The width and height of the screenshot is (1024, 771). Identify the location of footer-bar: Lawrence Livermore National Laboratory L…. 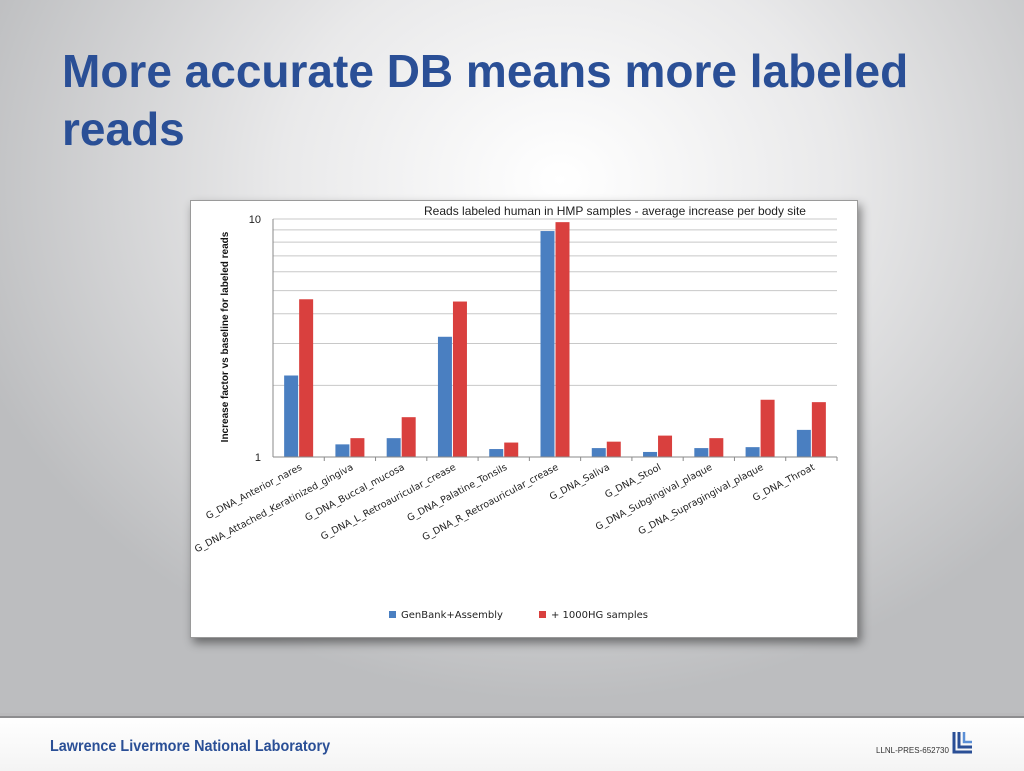
(512, 742).